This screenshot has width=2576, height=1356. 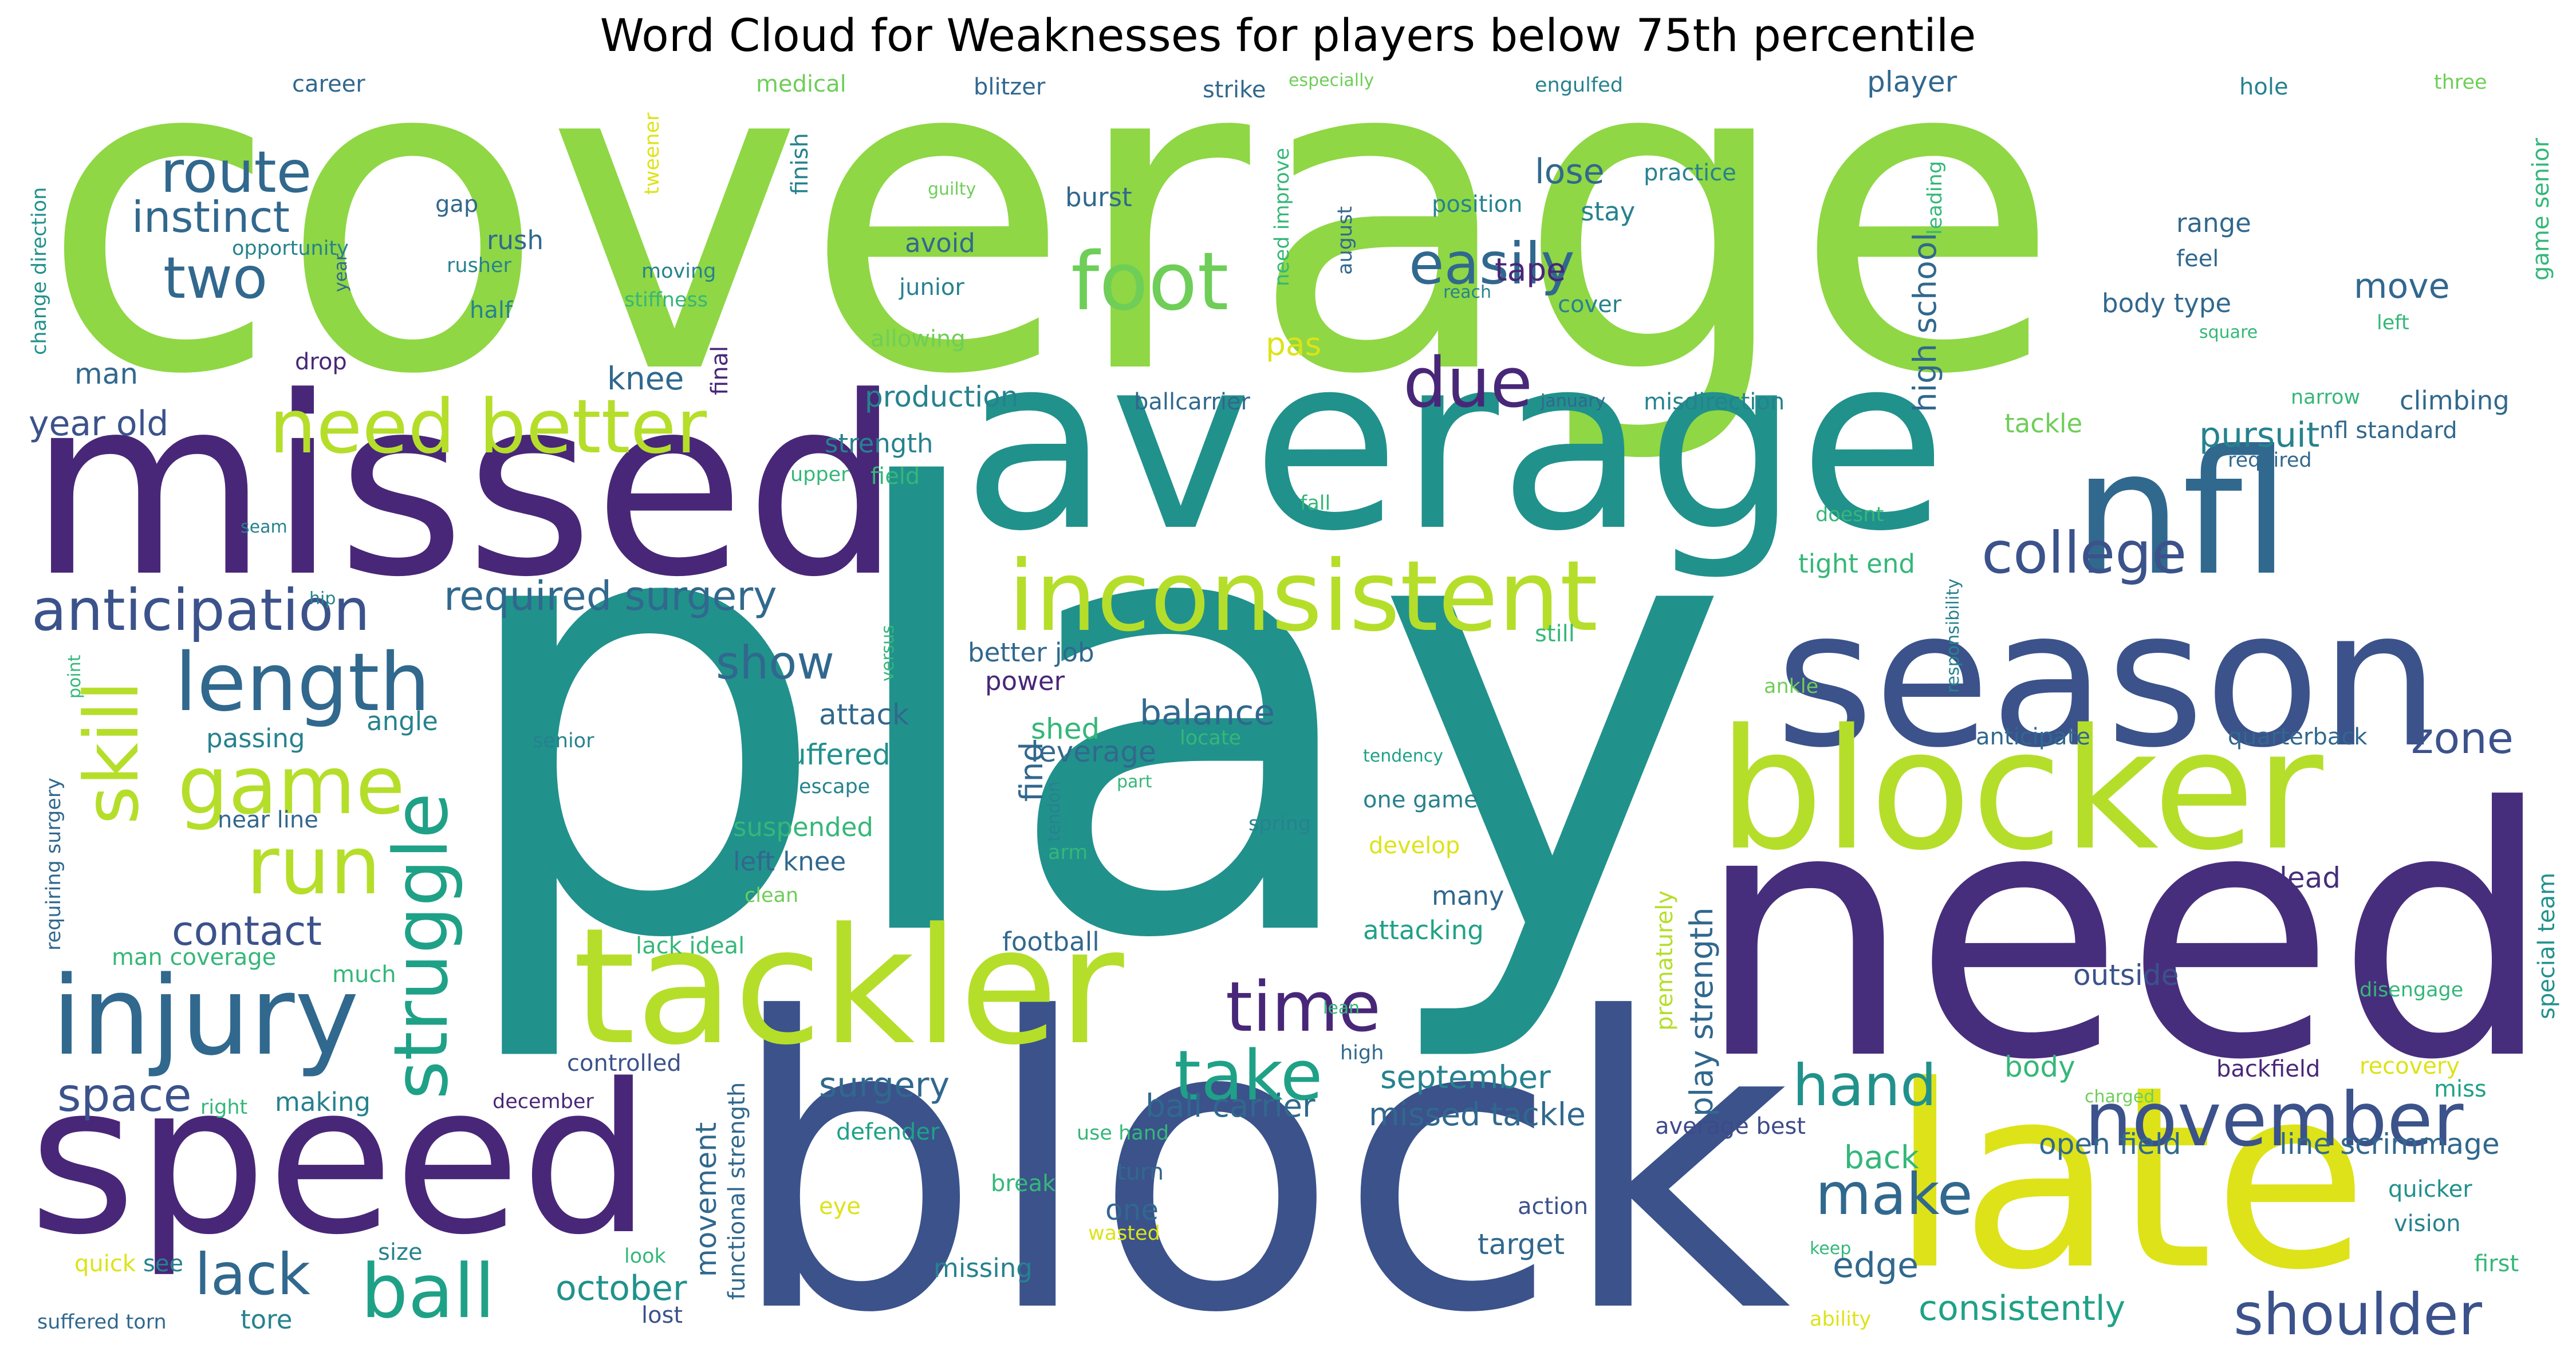 I want to click on word-guilty: guilty, so click(x=952, y=189).